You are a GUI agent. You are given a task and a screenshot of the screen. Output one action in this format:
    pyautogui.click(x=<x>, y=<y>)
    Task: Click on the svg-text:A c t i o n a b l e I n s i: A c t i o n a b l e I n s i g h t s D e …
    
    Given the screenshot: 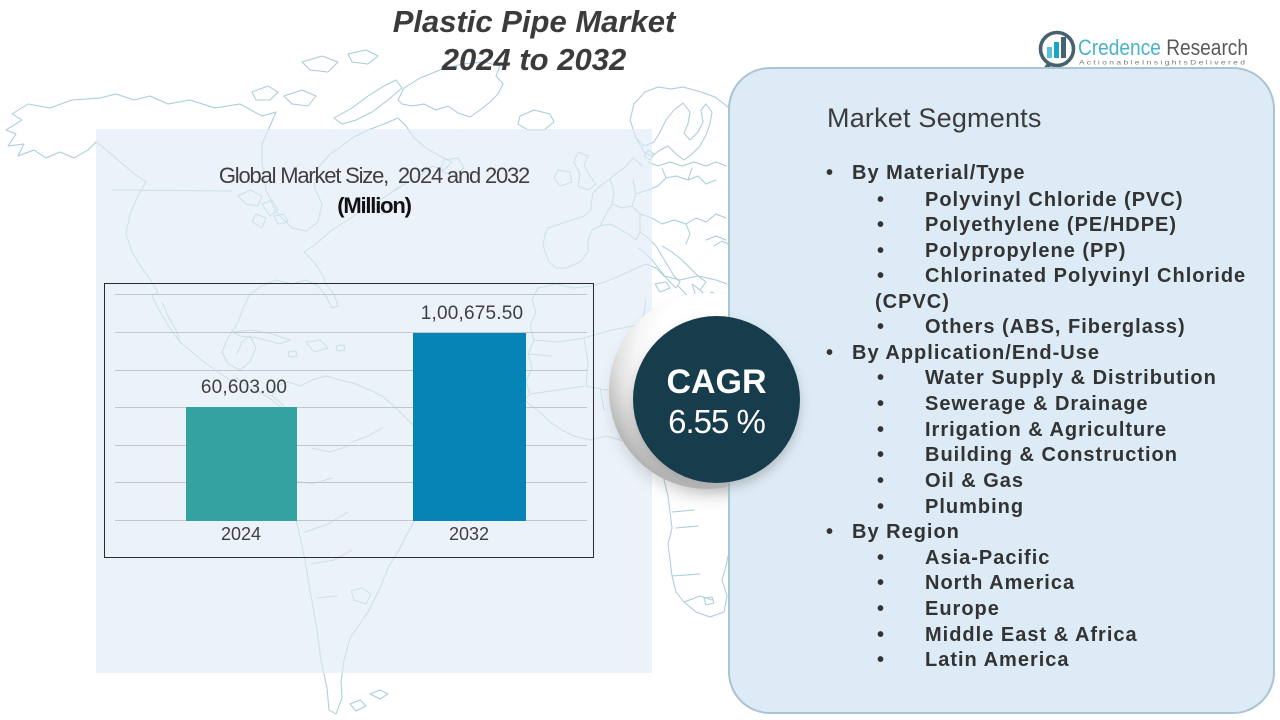 What is the action you would take?
    pyautogui.click(x=1162, y=63)
    